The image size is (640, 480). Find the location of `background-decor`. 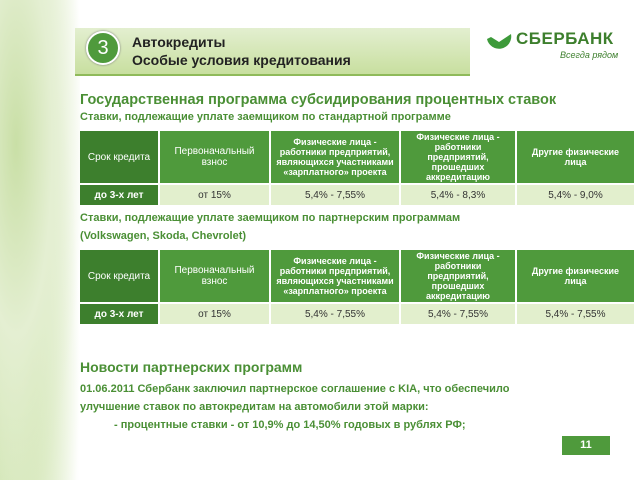

background-decor is located at coordinates (40, 240).